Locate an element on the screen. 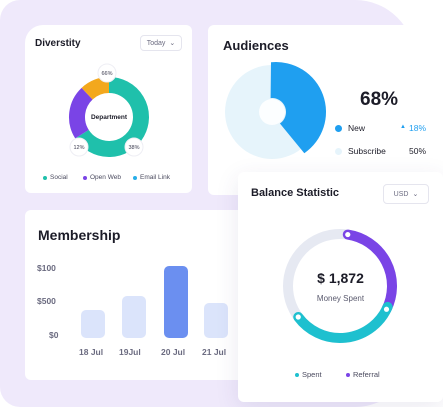 Image resolution: width=443 pixels, height=407 pixels. segment-label: 38% is located at coordinates (133, 148).